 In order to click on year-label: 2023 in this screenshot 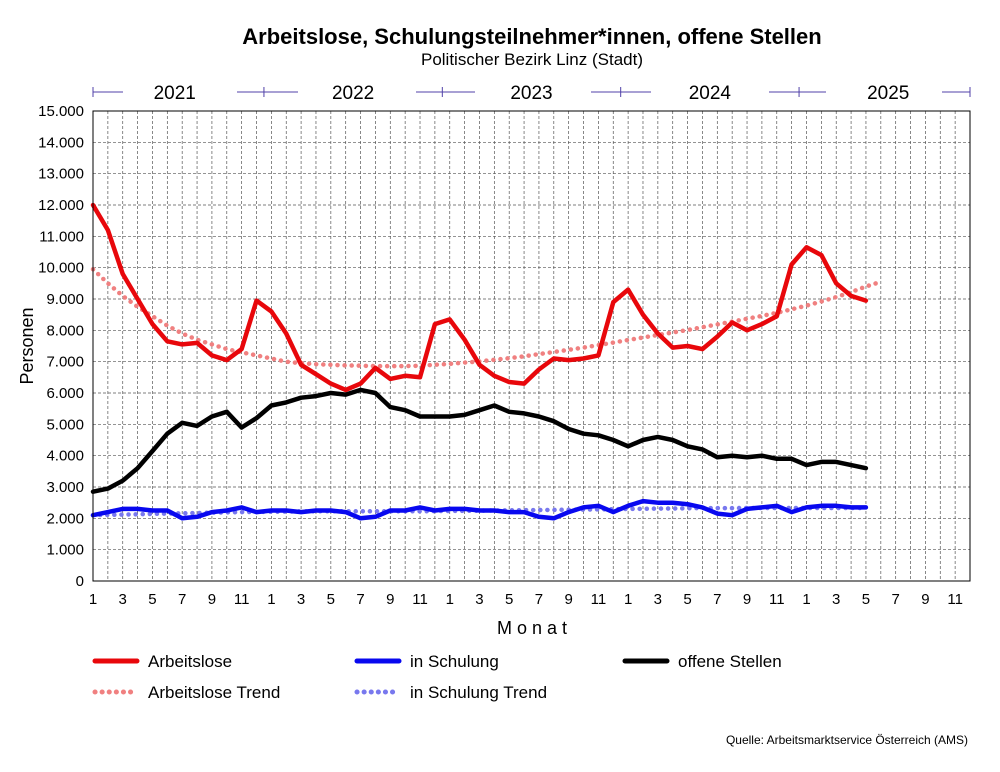, I will do `click(531, 93)`.